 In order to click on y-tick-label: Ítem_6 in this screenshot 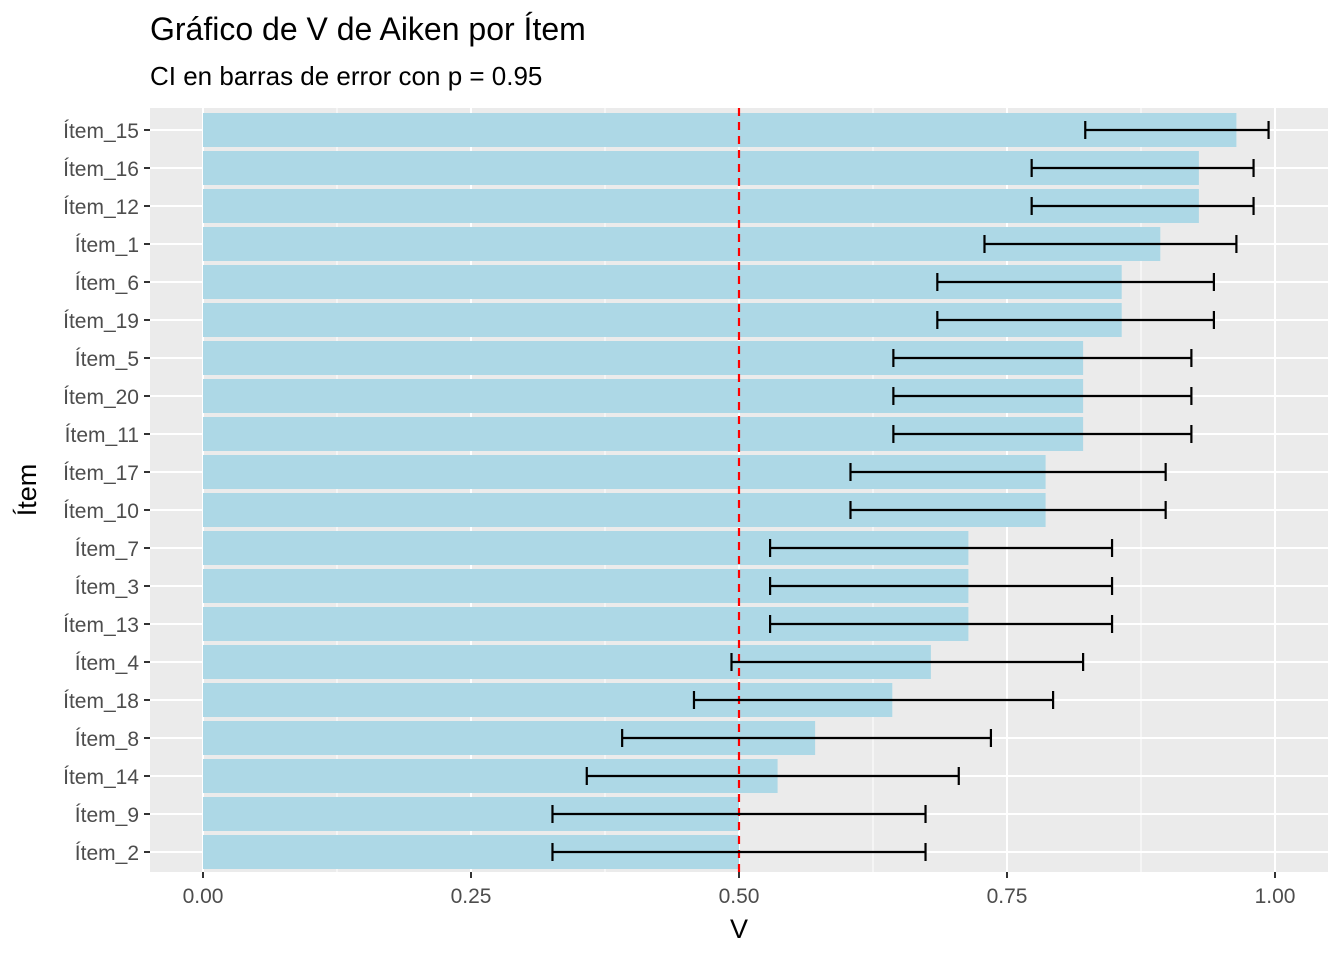, I will do `click(107, 283)`.